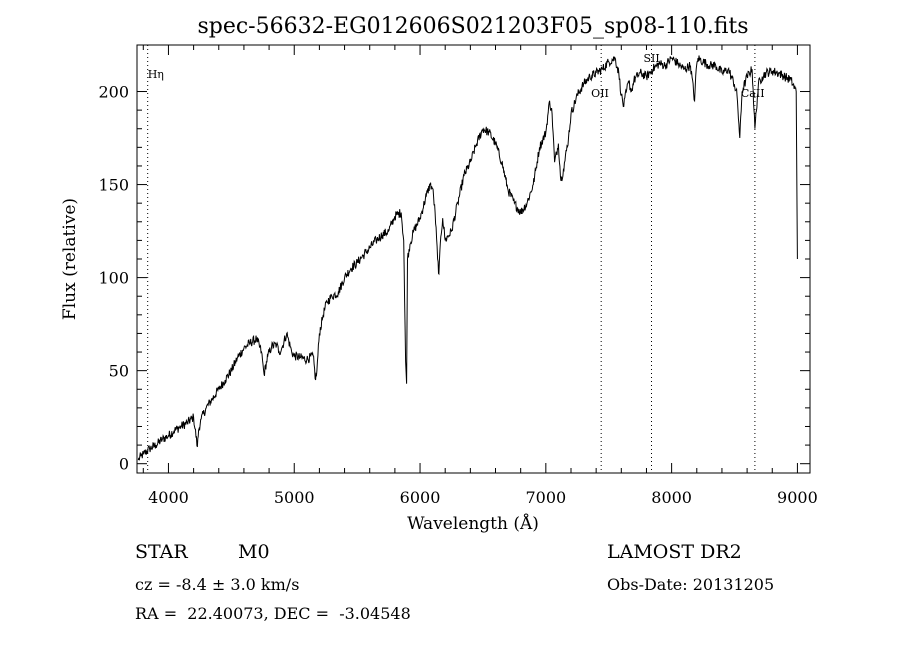 Image resolution: width=900 pixels, height=650 pixels. What do you see at coordinates (473, 523) in the screenshot?
I see `x-axis-label: Wavelength (Å)` at bounding box center [473, 523].